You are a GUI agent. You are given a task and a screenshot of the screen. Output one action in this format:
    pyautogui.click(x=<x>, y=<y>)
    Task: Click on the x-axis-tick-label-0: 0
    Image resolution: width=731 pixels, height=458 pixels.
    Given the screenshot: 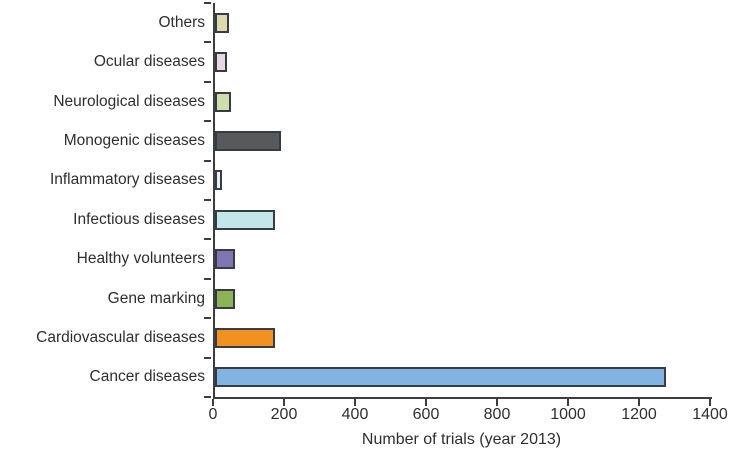 What is the action you would take?
    pyautogui.click(x=213, y=414)
    